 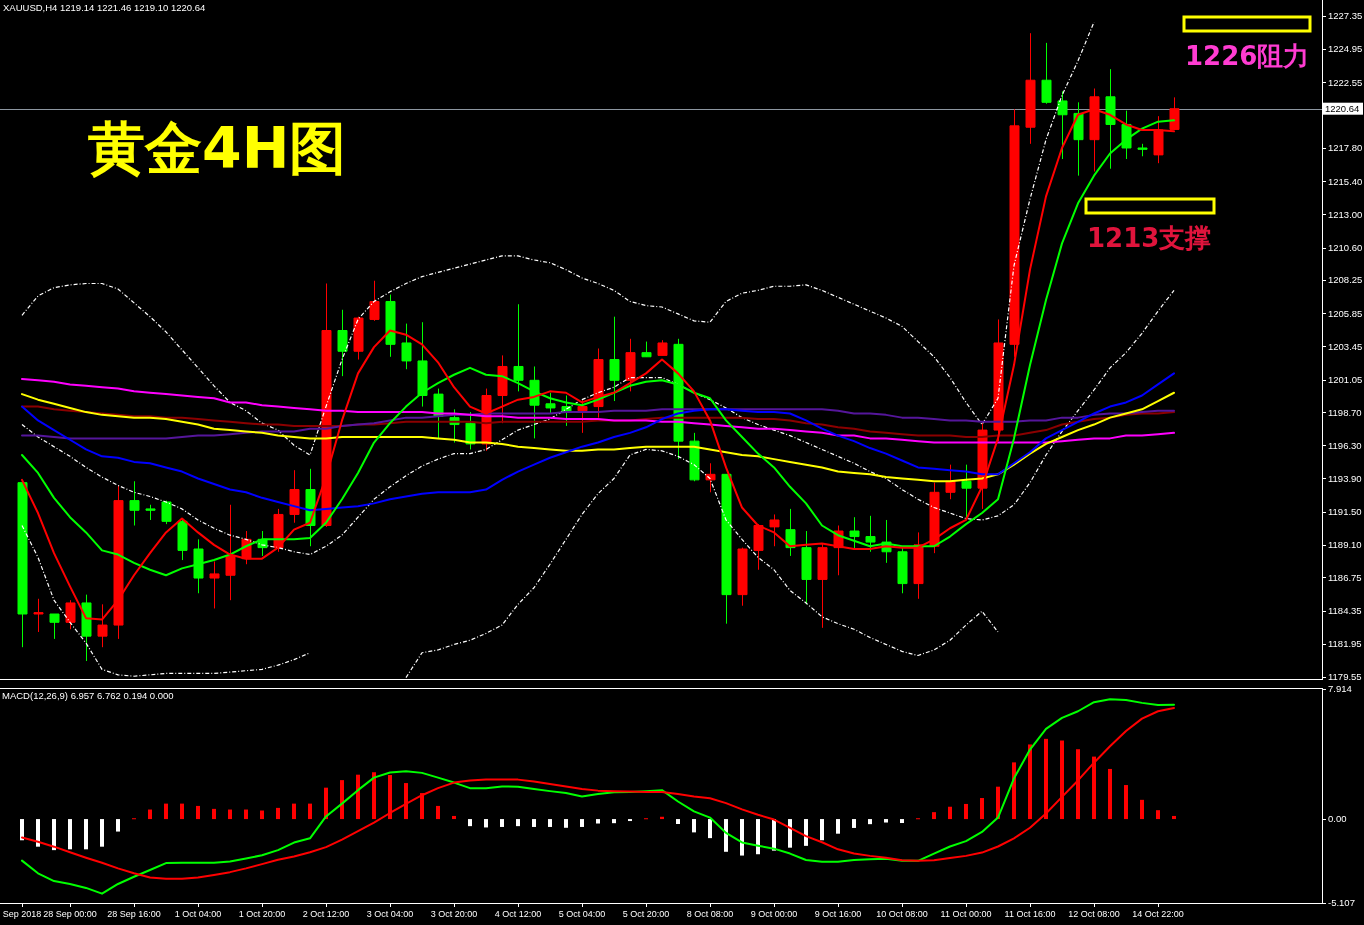 What do you see at coordinates (774, 914) in the screenshot?
I see `x-tick-label: 9 Oct 00:00` at bounding box center [774, 914].